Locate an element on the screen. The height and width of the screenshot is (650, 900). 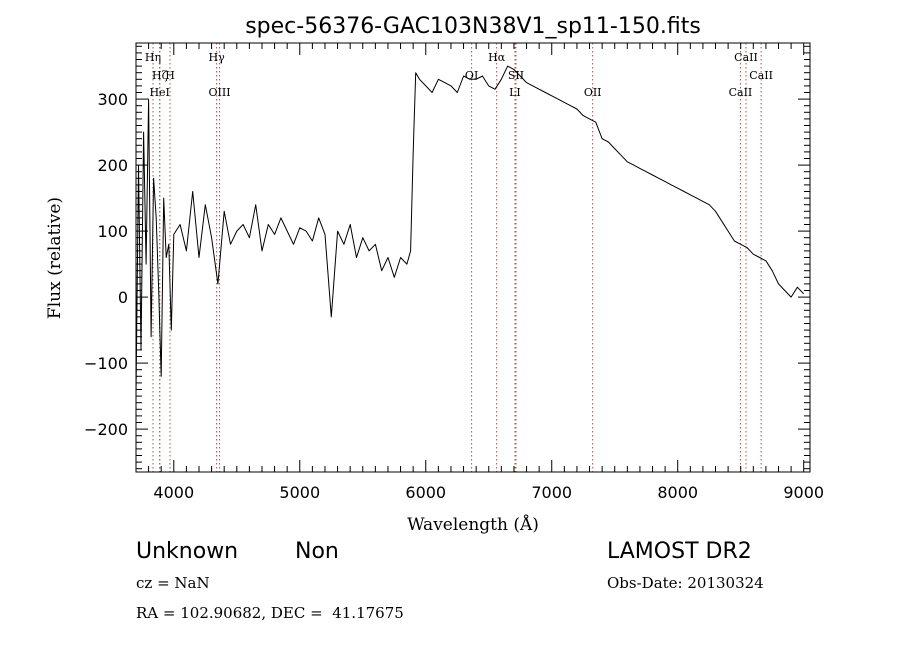
spectral-line-label: LI is located at coordinates (515, 92).